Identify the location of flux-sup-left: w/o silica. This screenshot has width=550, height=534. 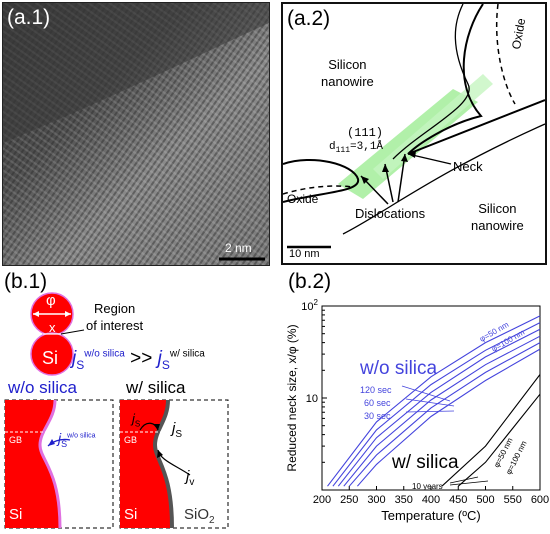
(104, 354).